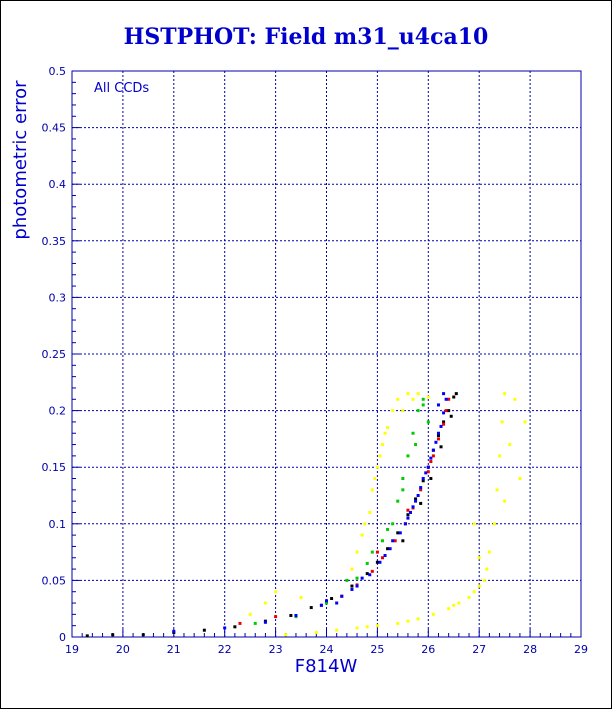 The width and height of the screenshot is (612, 709). I want to click on y-tick-label: 0.35, so click(54, 241).